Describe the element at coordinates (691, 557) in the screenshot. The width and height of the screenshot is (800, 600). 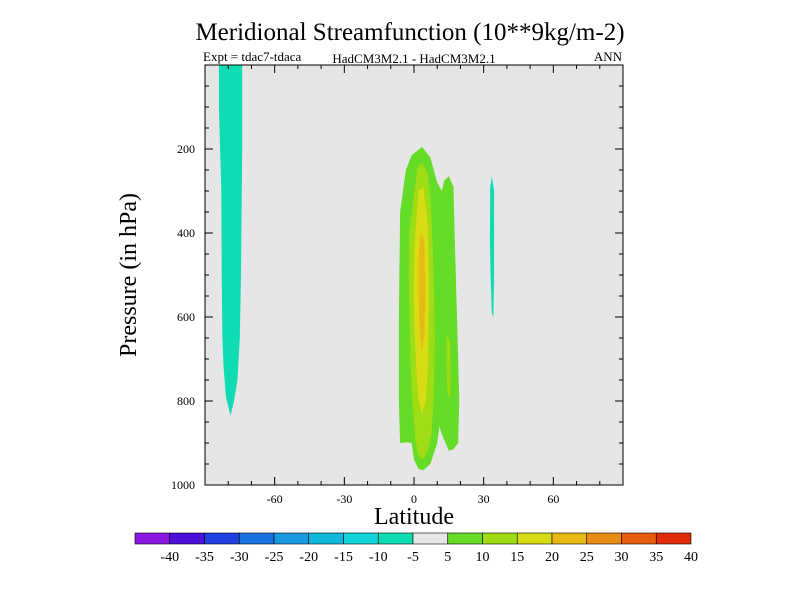
I see `colorbar-label: 40` at that location.